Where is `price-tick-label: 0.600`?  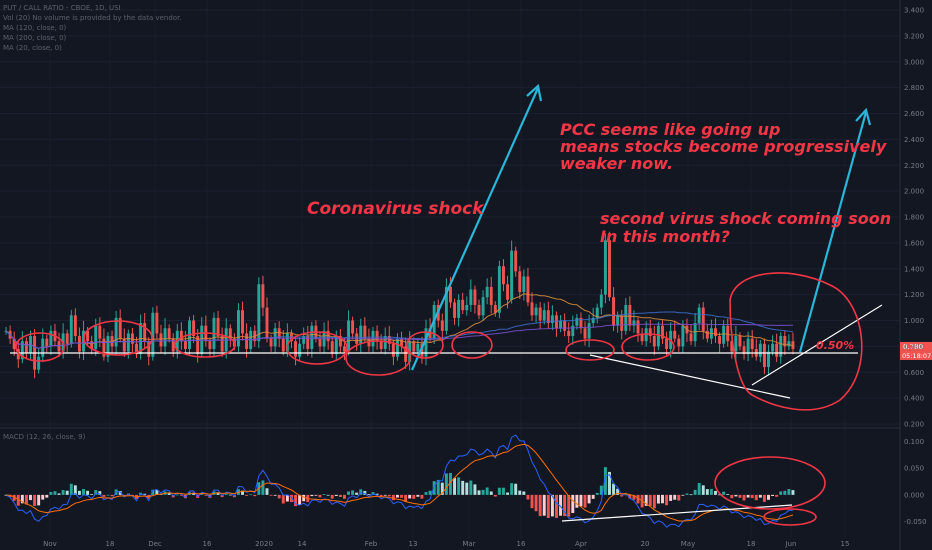
price-tick-label: 0.600 is located at coordinates (914, 373).